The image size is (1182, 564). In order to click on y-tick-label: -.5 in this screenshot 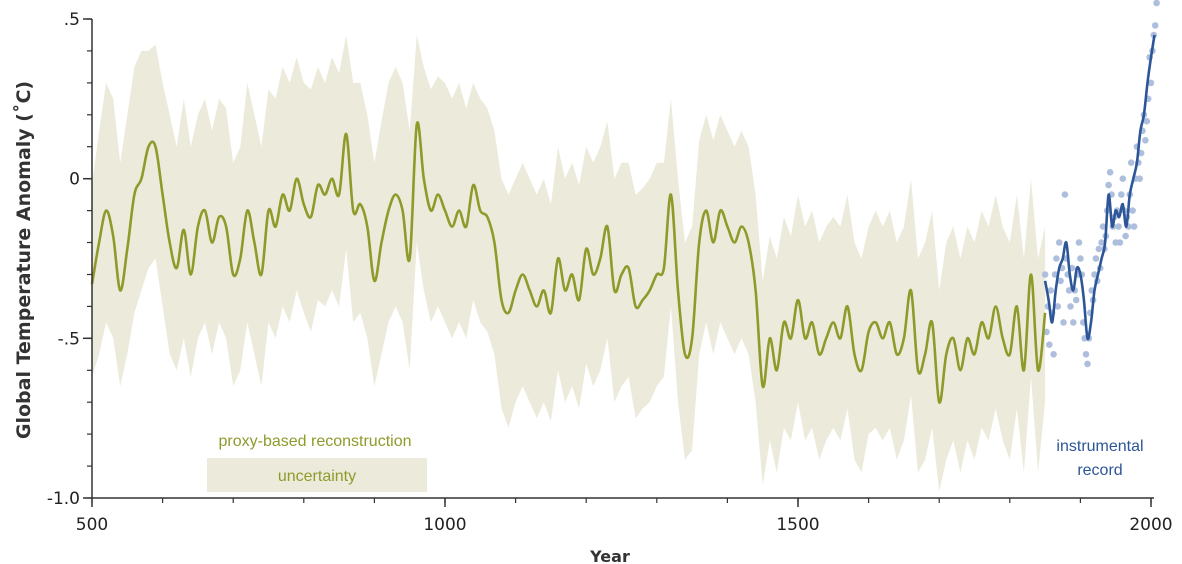, I will do `click(69, 339)`.